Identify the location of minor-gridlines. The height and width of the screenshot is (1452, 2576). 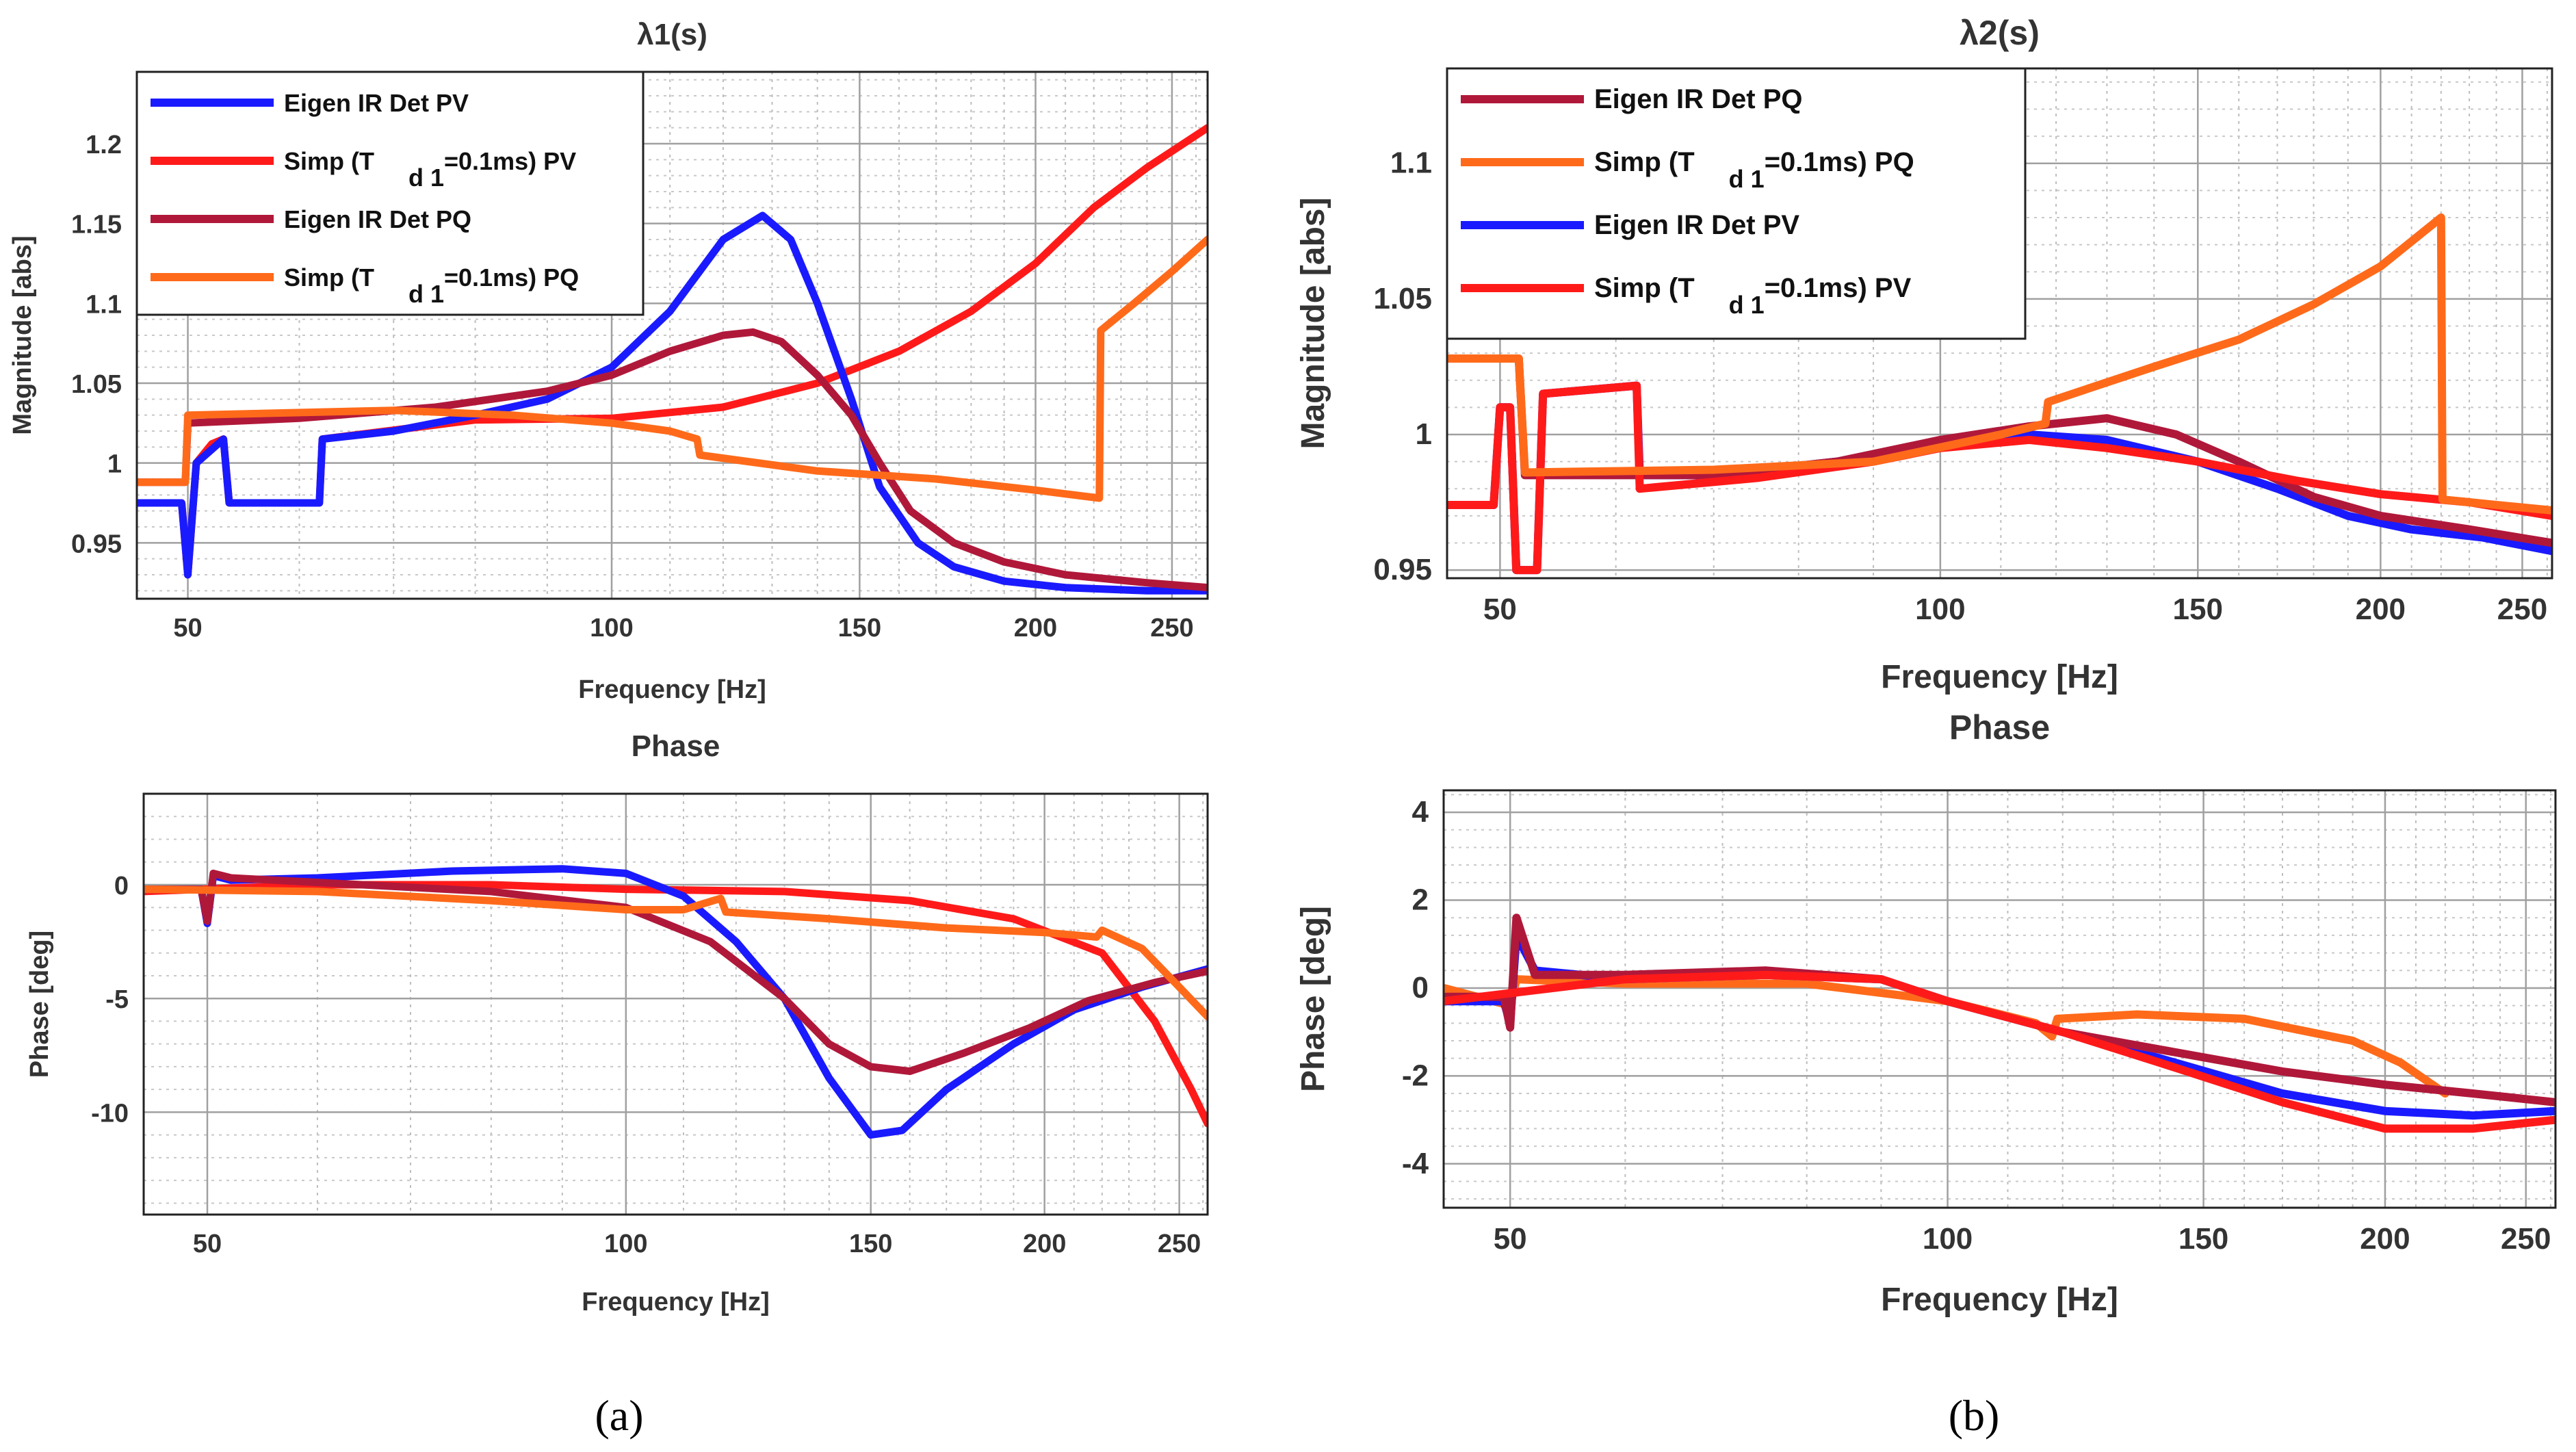
(676, 1004).